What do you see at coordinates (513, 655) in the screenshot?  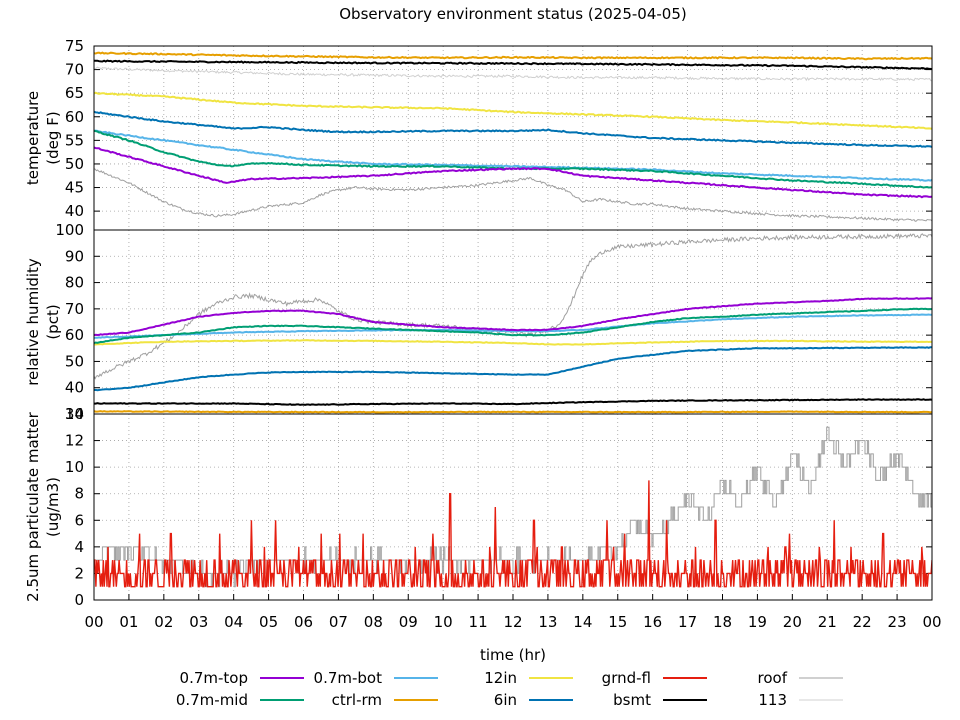 I see `x-axis-label: time (hr)` at bounding box center [513, 655].